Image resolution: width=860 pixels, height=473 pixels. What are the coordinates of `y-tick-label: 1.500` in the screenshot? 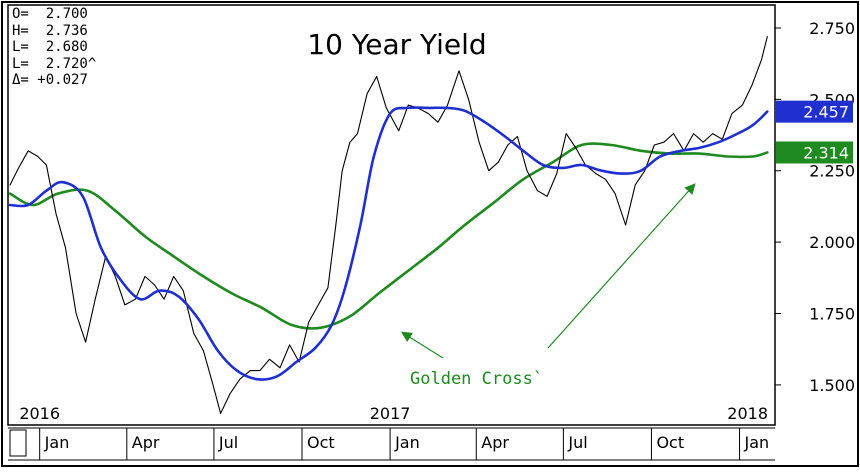 It's located at (832, 385).